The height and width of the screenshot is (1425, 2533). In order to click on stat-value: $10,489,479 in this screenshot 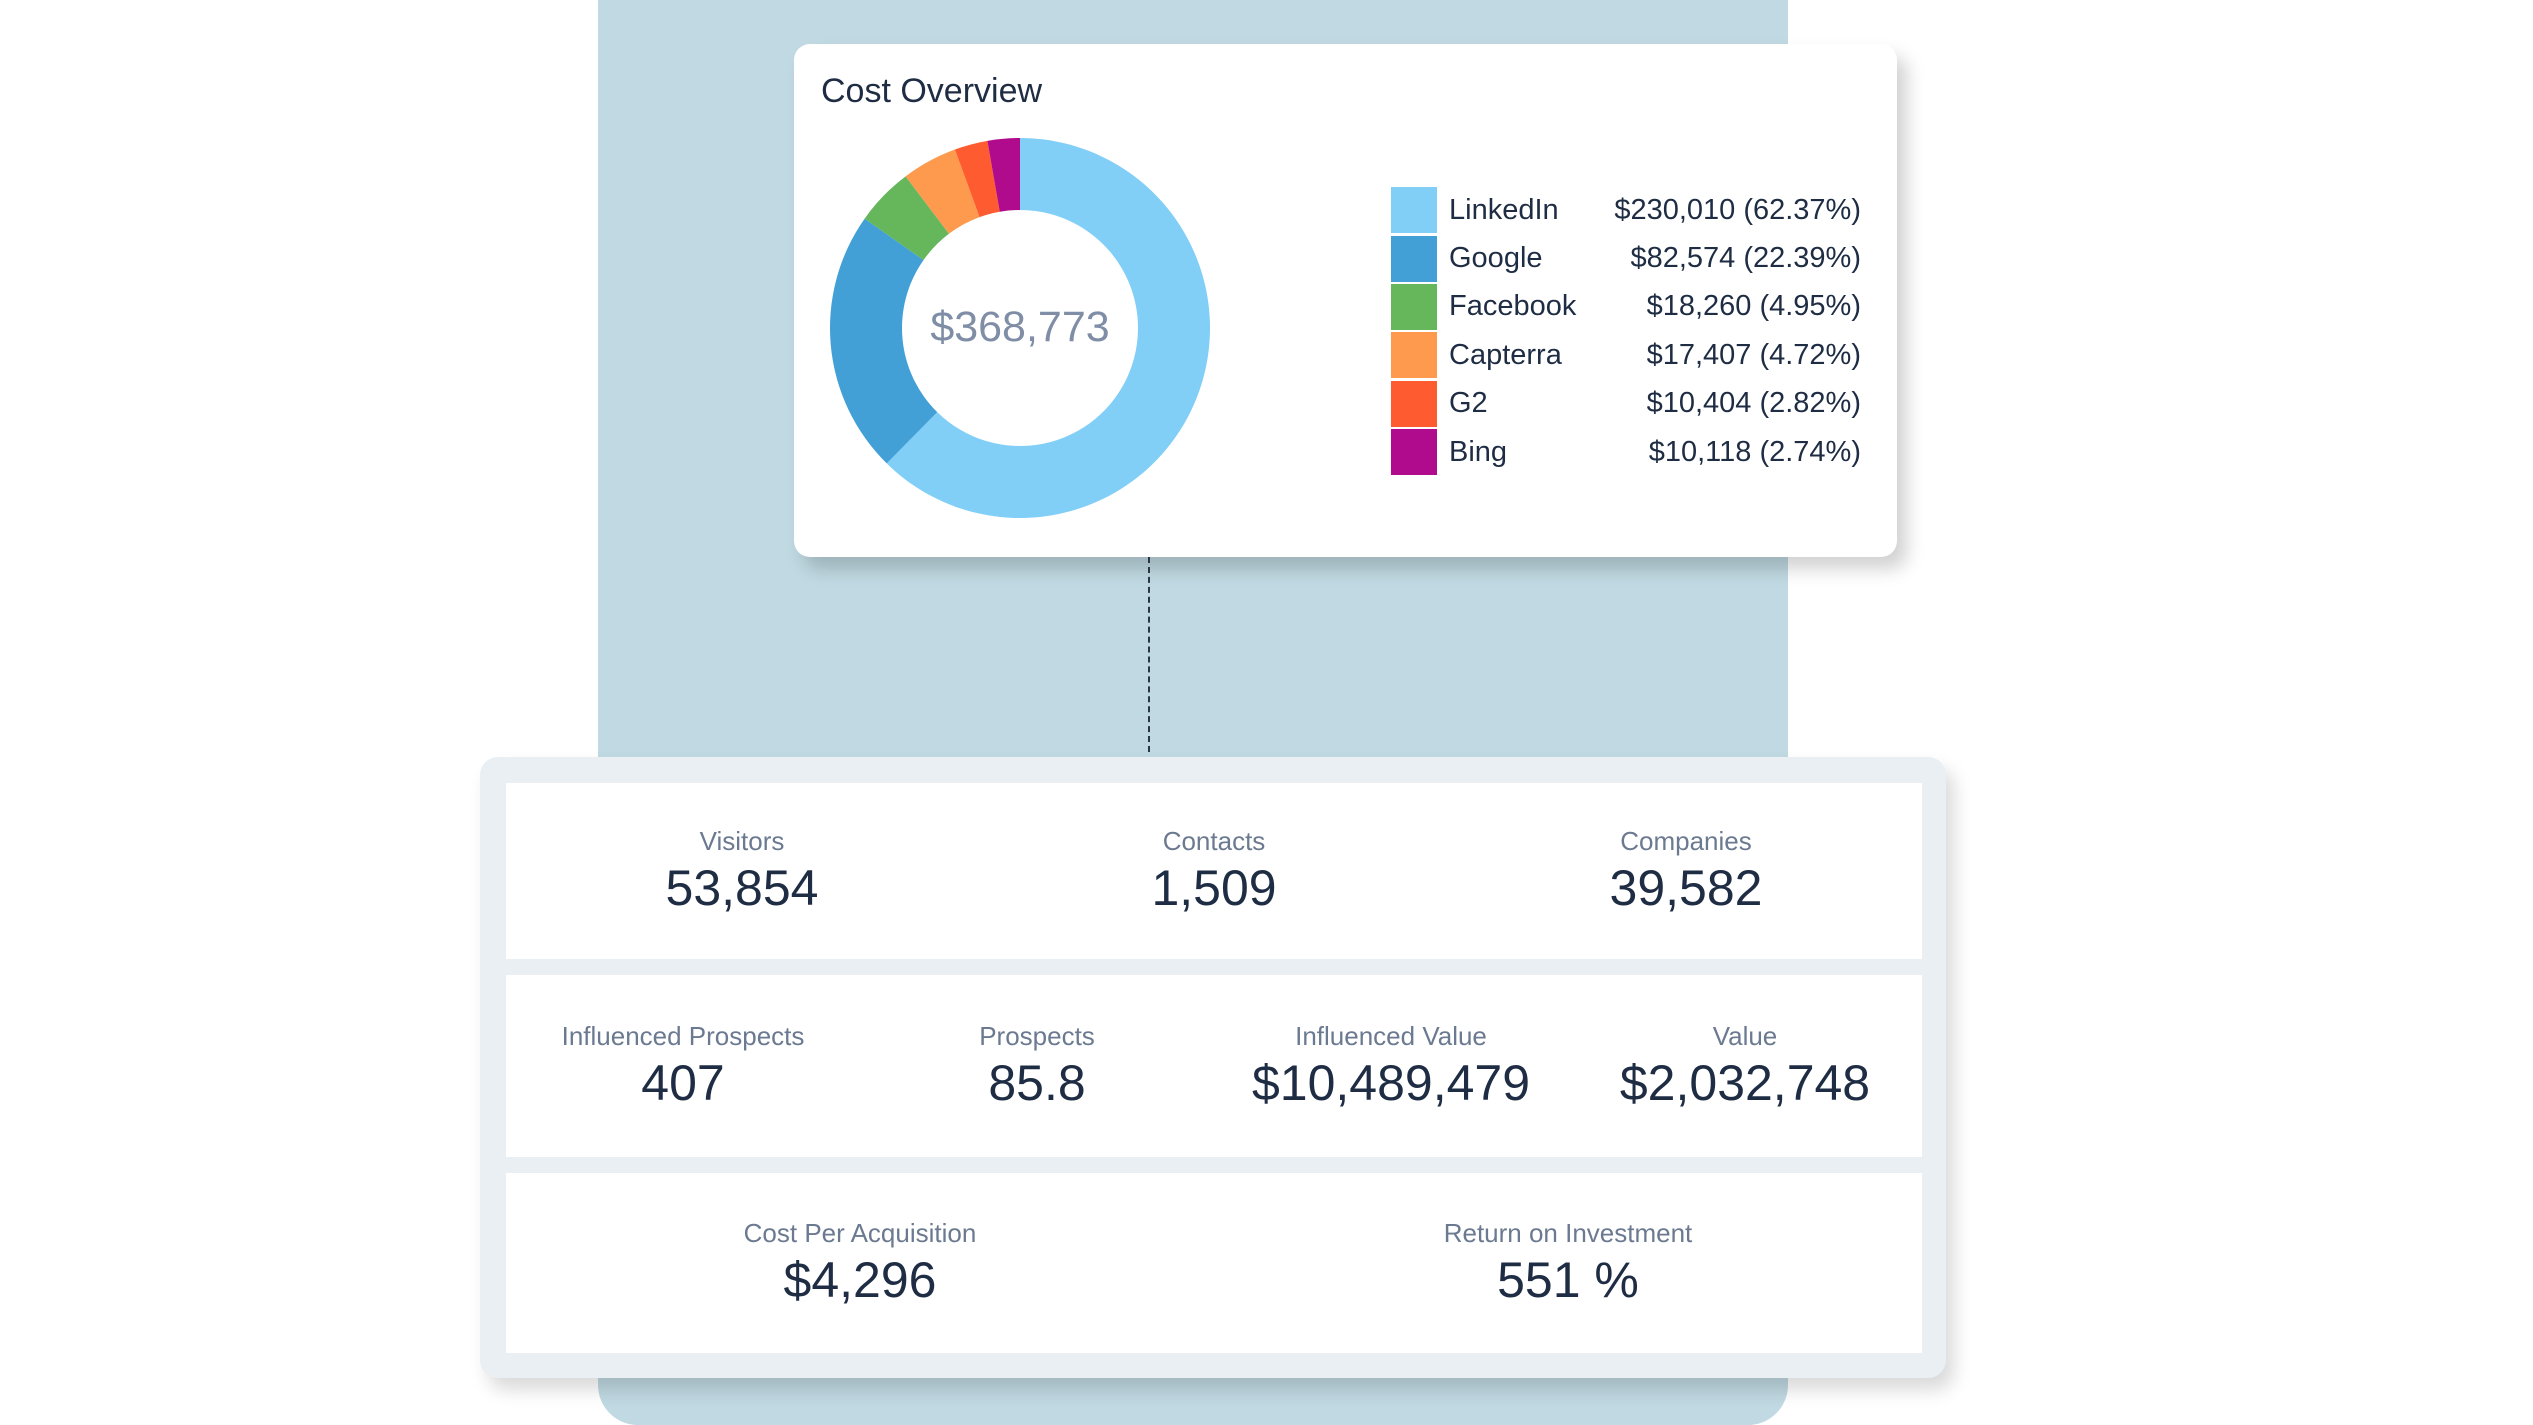, I will do `click(1391, 1082)`.